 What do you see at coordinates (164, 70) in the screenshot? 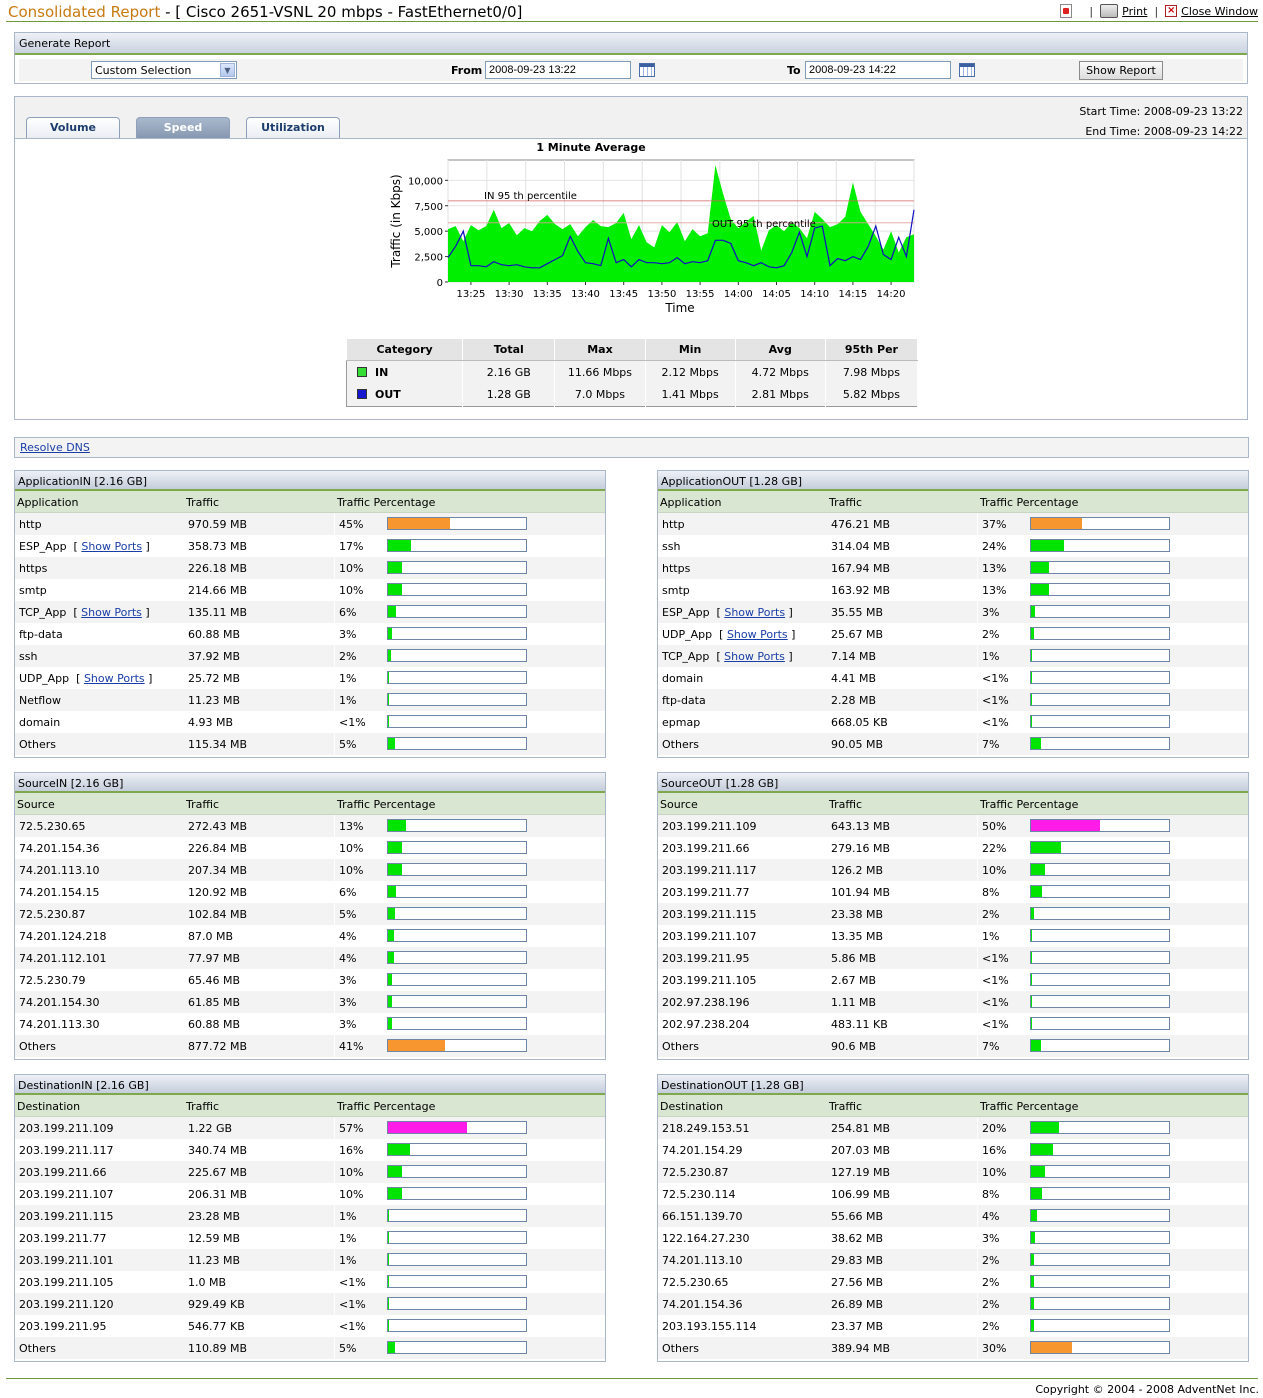
I see `period-select: Custom Selection ▼` at bounding box center [164, 70].